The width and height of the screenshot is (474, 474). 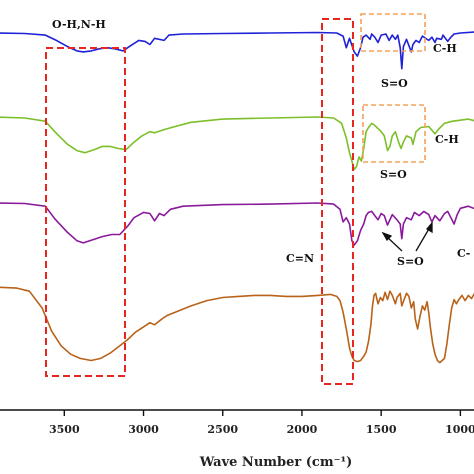 I want to click on spectrum-second, so click(x=237, y=143).